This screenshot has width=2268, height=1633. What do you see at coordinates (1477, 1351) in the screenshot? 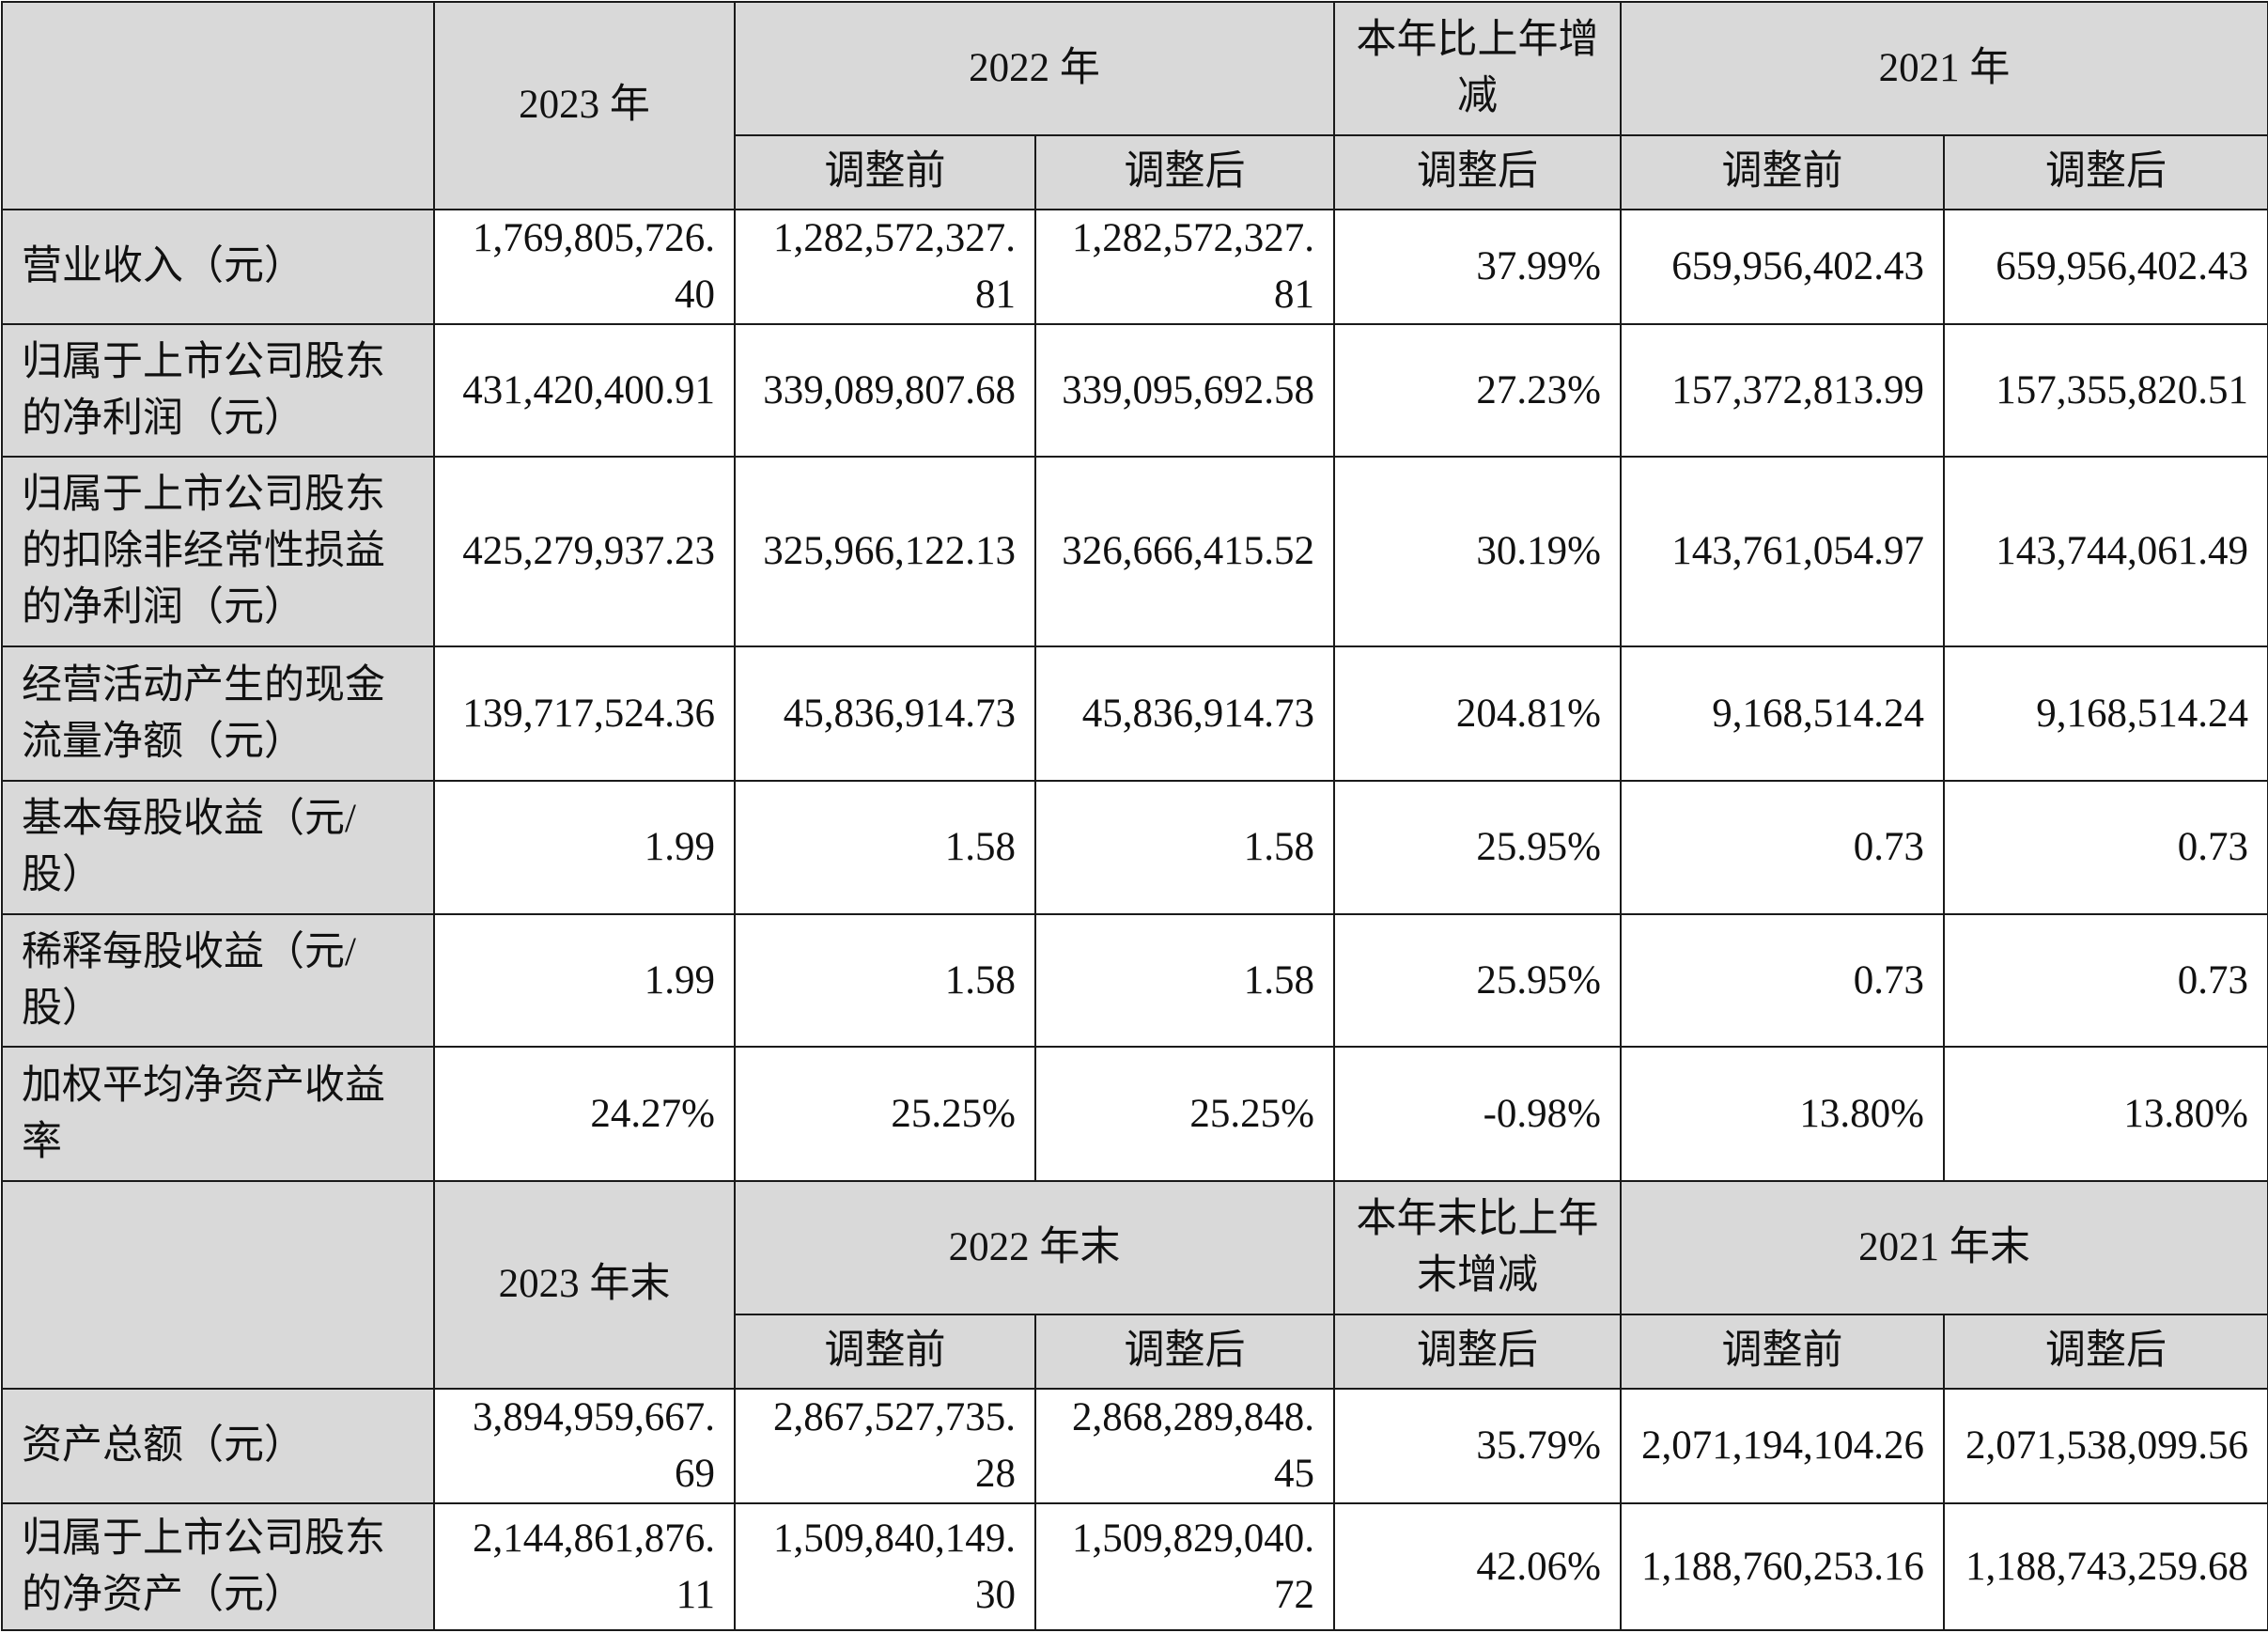
I see `header-change-end-after: 调整后` at bounding box center [1477, 1351].